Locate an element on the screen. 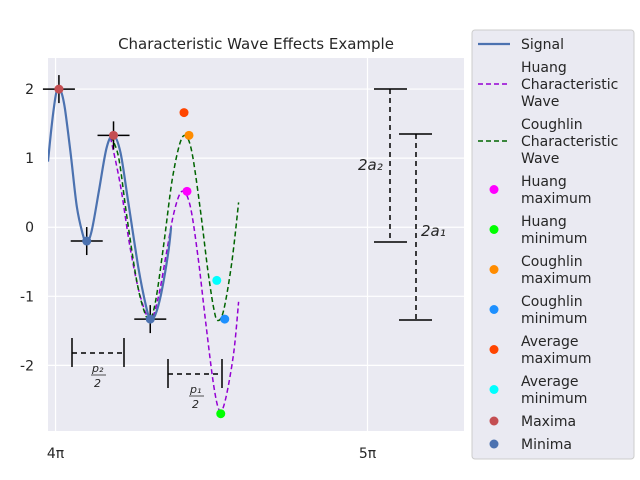 Image resolution: width=640 pixels, height=480 pixels. legend-item-huang-maximum: Huang maximum is located at coordinates (540, 190).